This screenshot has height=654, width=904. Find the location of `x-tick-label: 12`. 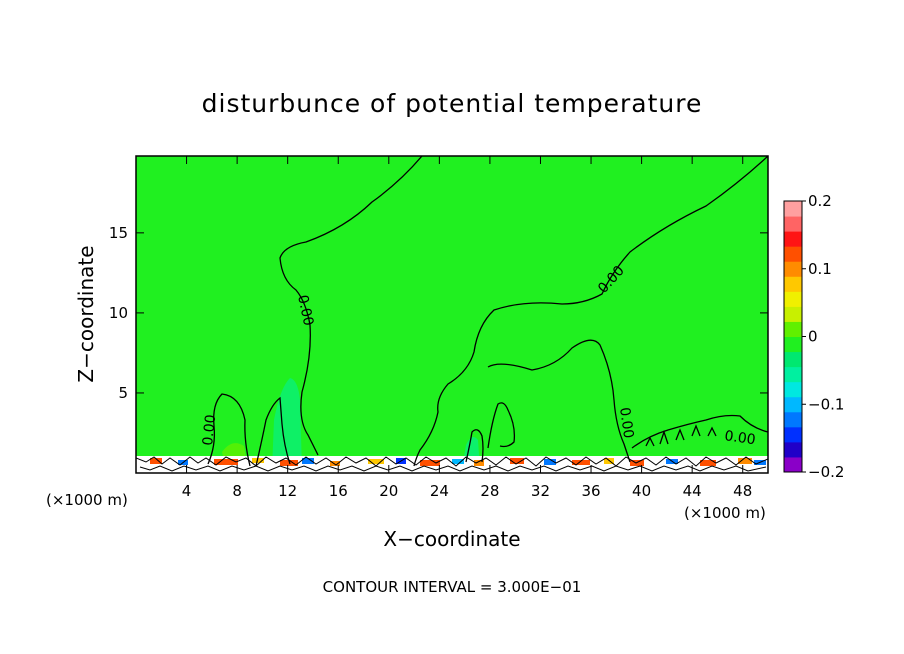

x-tick-label: 12 is located at coordinates (287, 491).